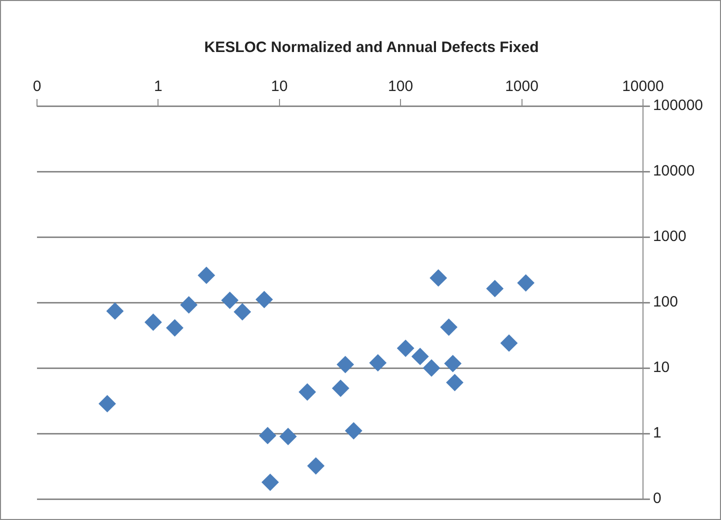  Describe the element at coordinates (657, 499) in the screenshot. I see `y-tick-label: 0` at that location.